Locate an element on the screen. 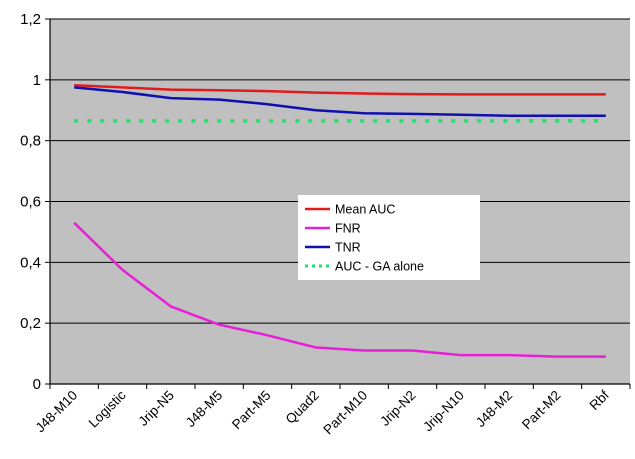 The width and height of the screenshot is (635, 459). x-tick-label: Rbf is located at coordinates (599, 400).